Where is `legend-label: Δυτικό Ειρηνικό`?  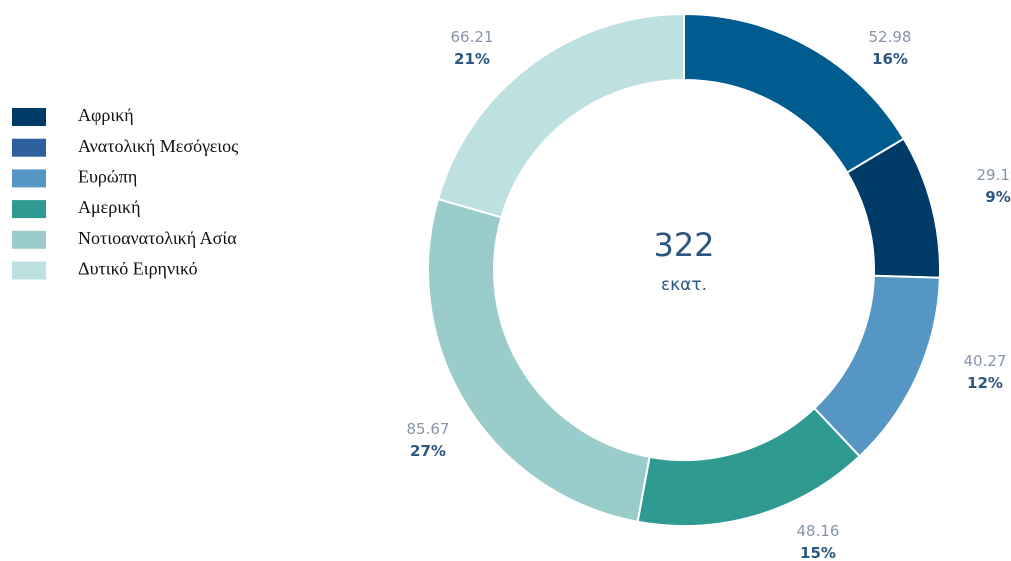 legend-label: Δυτικό Ειρηνικό is located at coordinates (138, 269).